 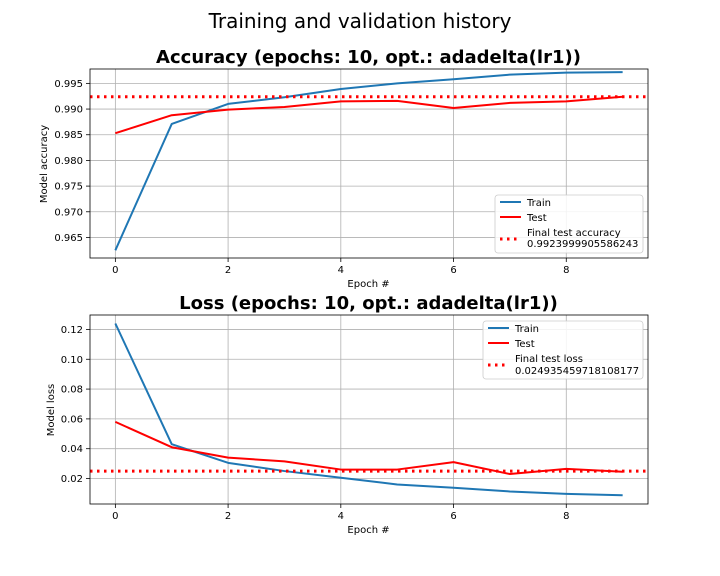 I want to click on loss-x-tick-label: 2, so click(x=228, y=516).